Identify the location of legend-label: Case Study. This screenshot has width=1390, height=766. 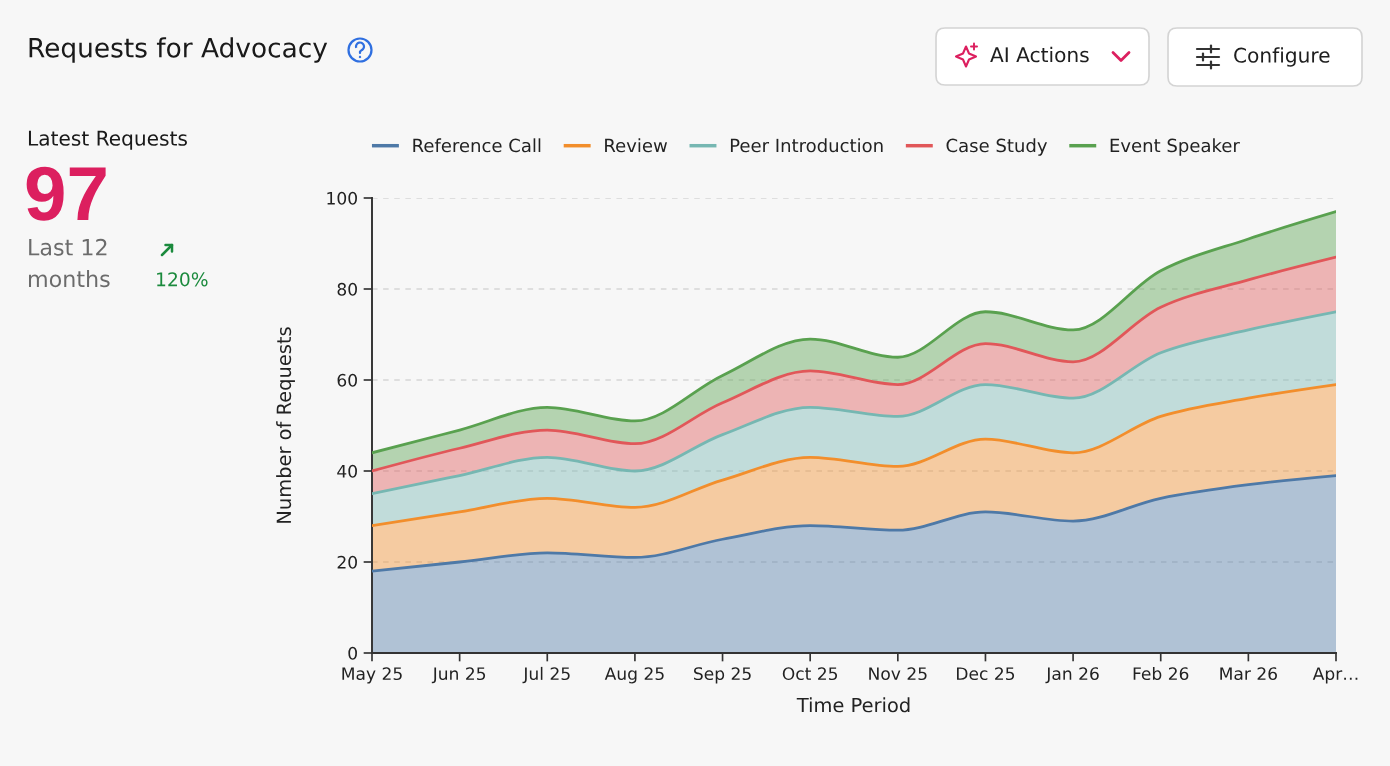
(997, 147).